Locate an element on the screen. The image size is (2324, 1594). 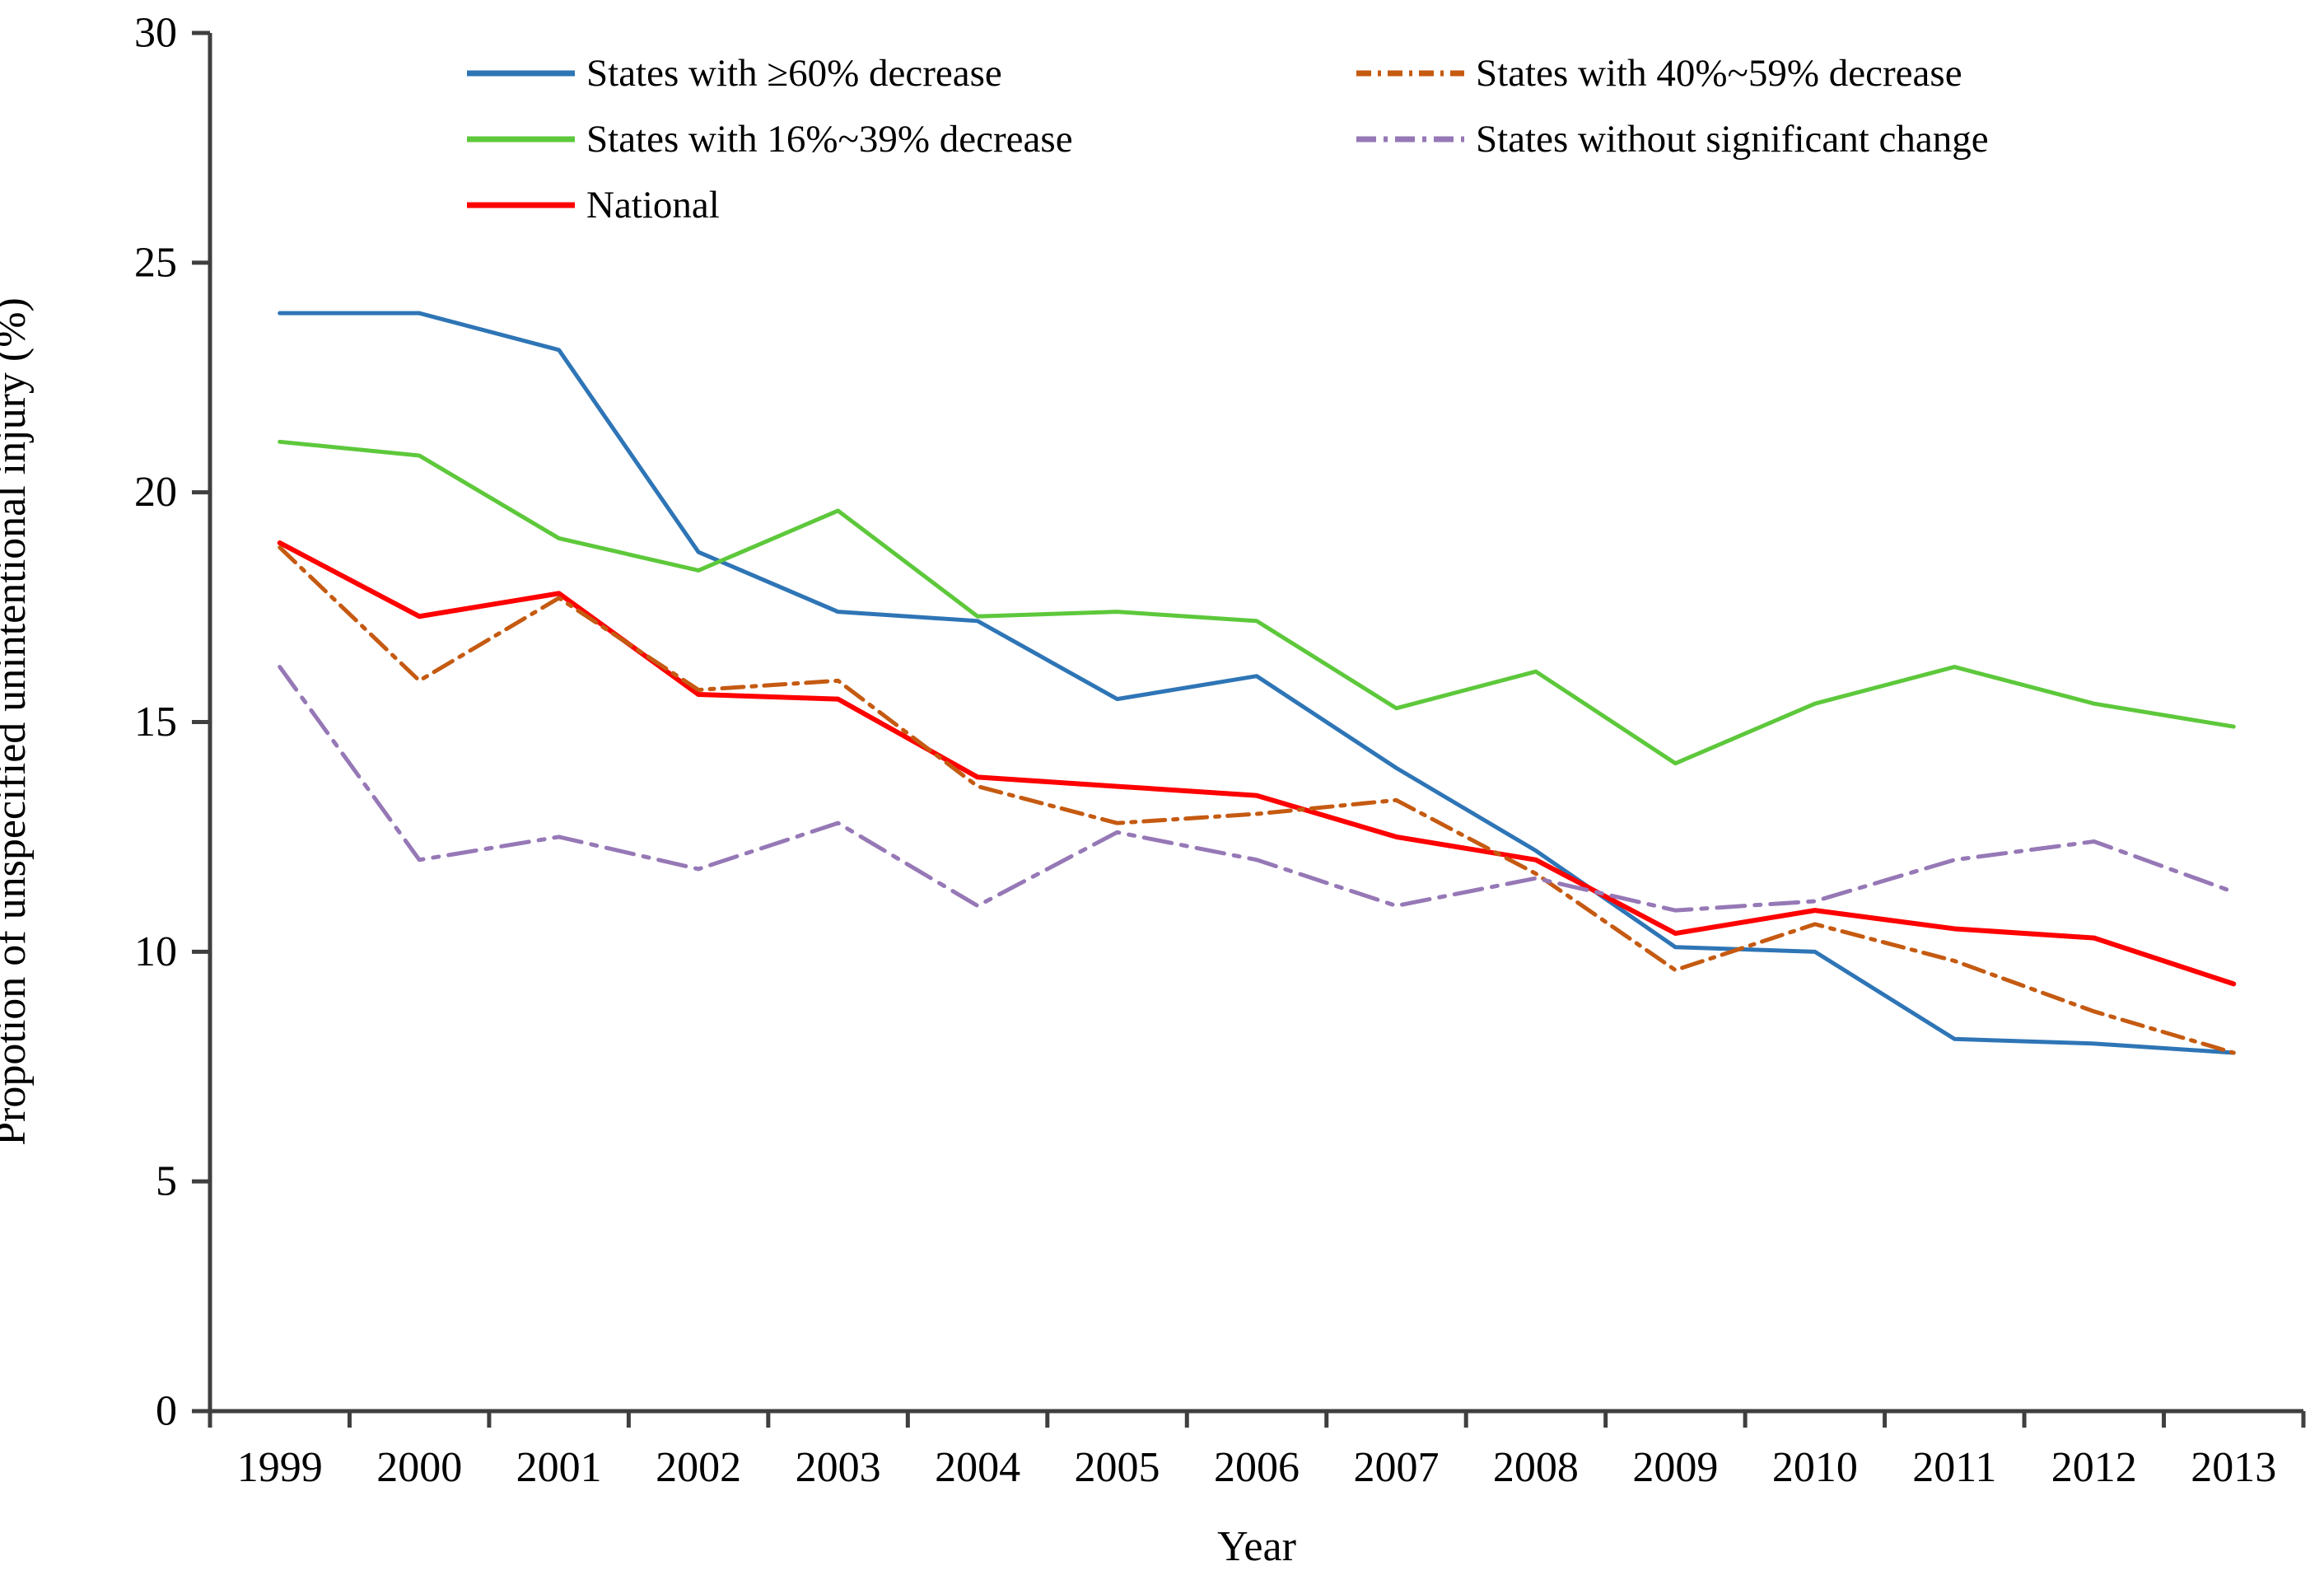
x-tick-label: 2002 is located at coordinates (698, 1467).